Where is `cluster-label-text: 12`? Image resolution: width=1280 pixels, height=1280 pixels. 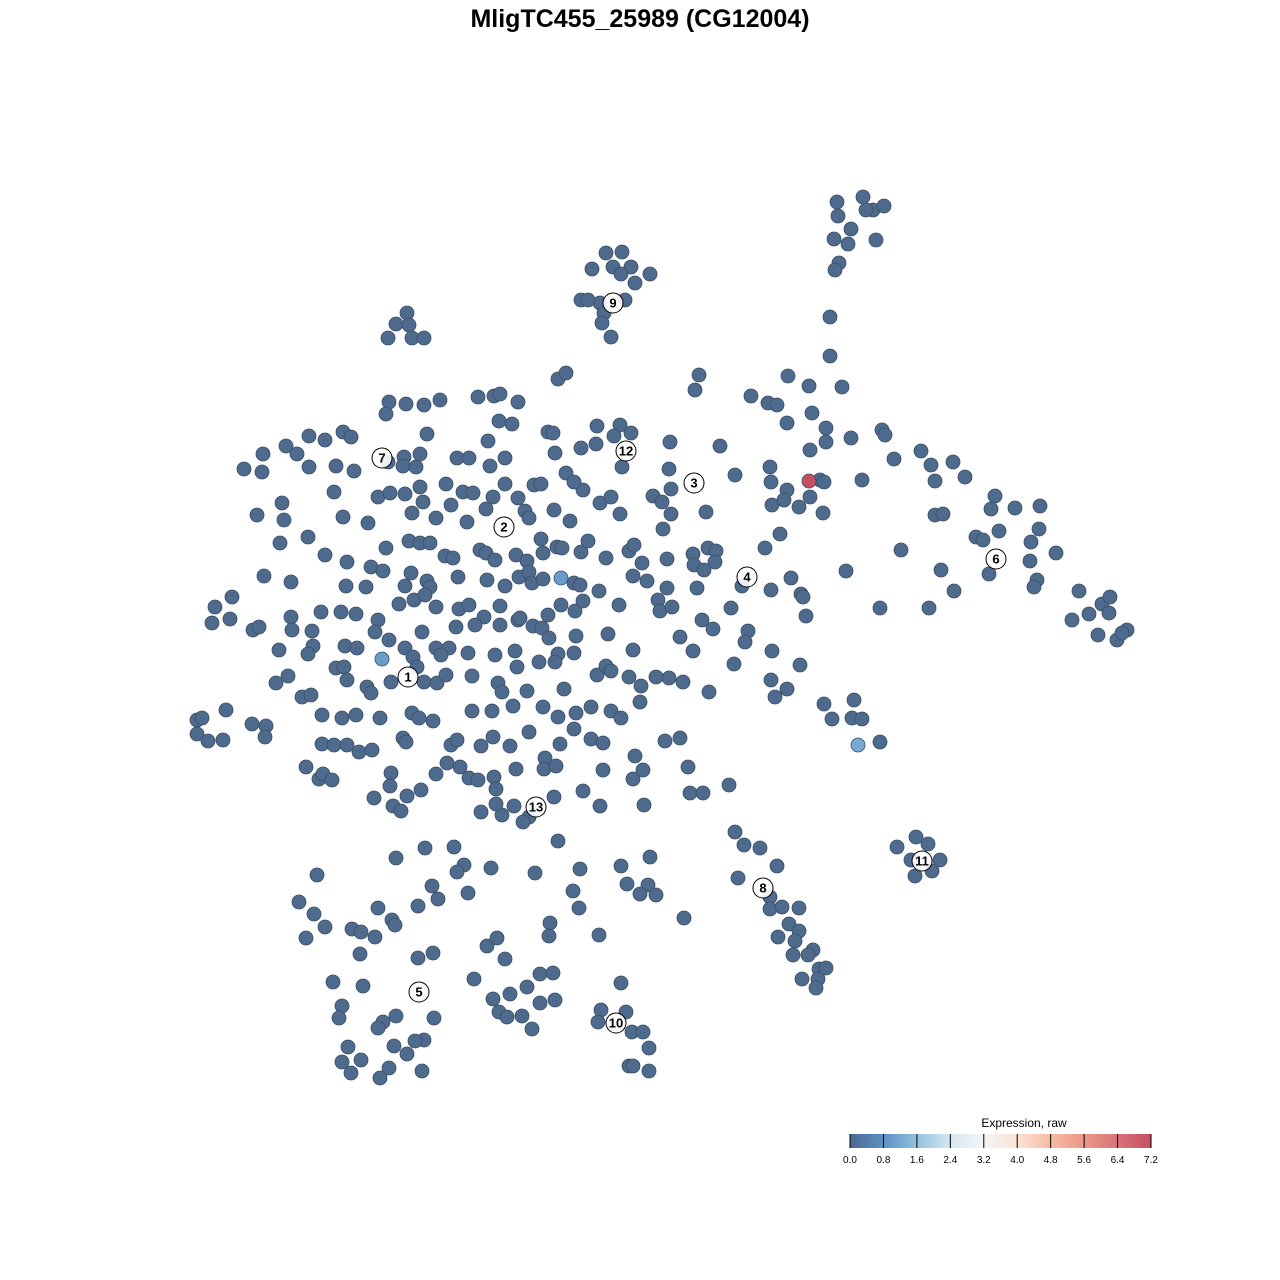
cluster-label-text: 12 is located at coordinates (626, 451).